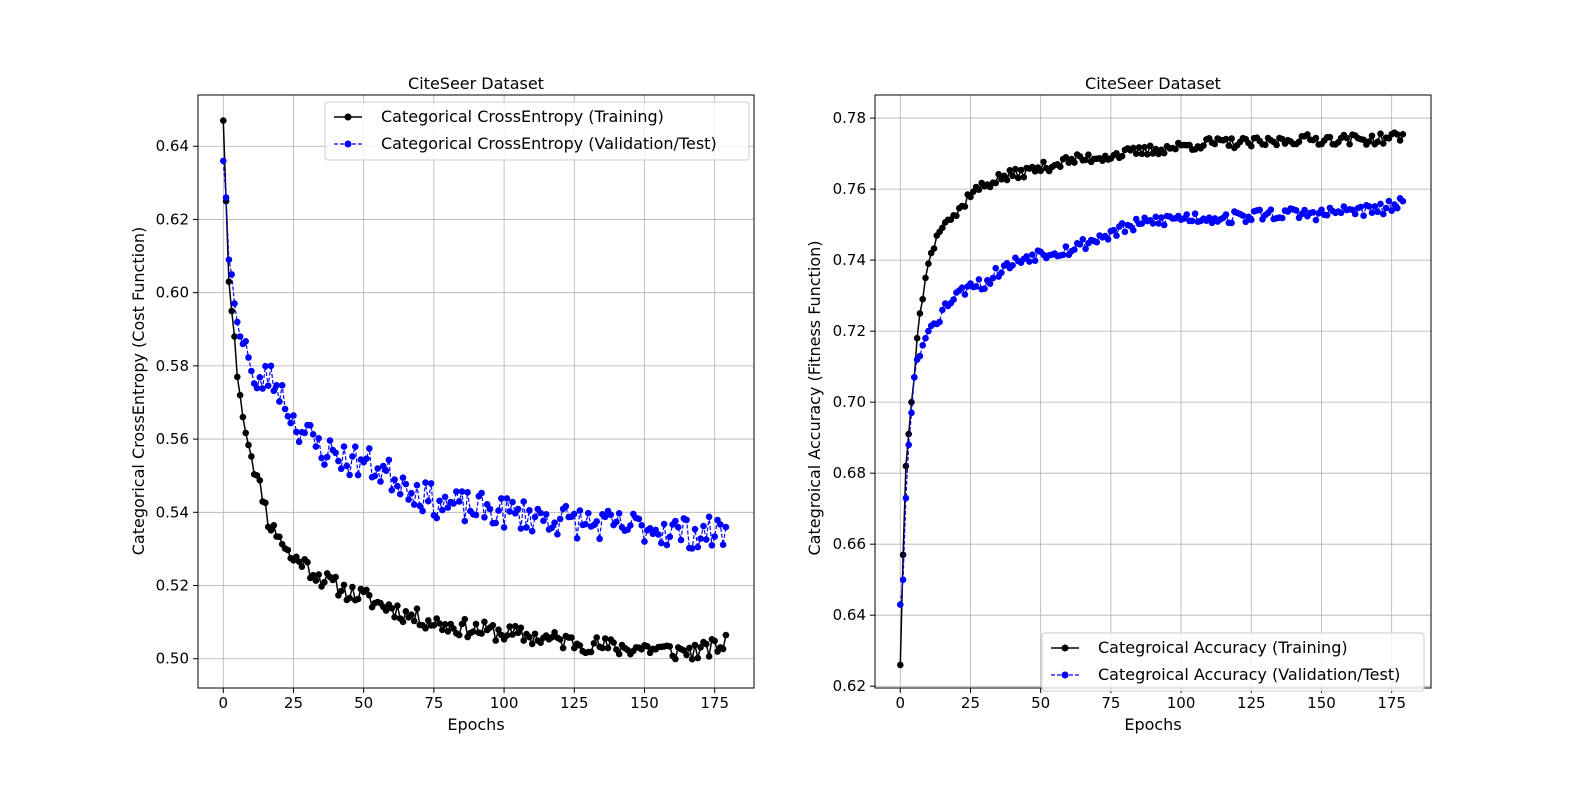  Describe the element at coordinates (138, 391) in the screenshot. I see `loss-chart-y-label: Categorical CrossEntropy (Cost Function)` at that location.